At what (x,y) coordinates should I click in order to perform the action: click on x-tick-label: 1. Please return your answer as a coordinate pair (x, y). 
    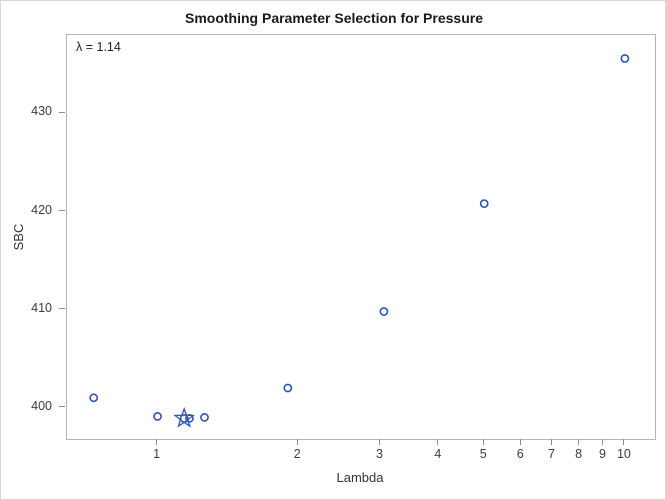
    Looking at the image, I should click on (157, 454).